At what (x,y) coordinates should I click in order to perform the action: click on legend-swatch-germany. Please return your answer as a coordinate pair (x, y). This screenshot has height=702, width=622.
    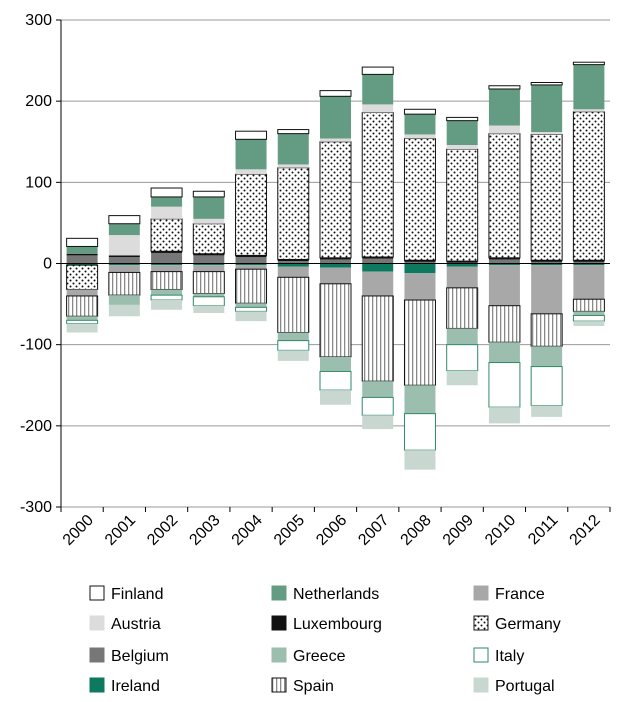
    Looking at the image, I should click on (481, 623).